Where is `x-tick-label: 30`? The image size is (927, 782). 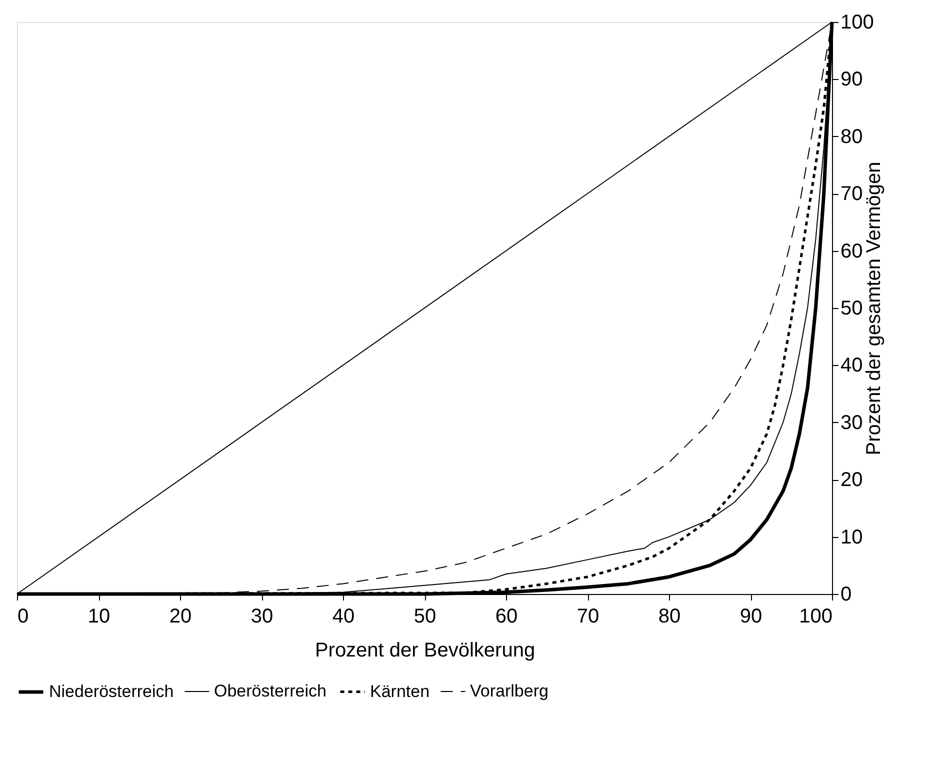
x-tick-label: 30 is located at coordinates (262, 617).